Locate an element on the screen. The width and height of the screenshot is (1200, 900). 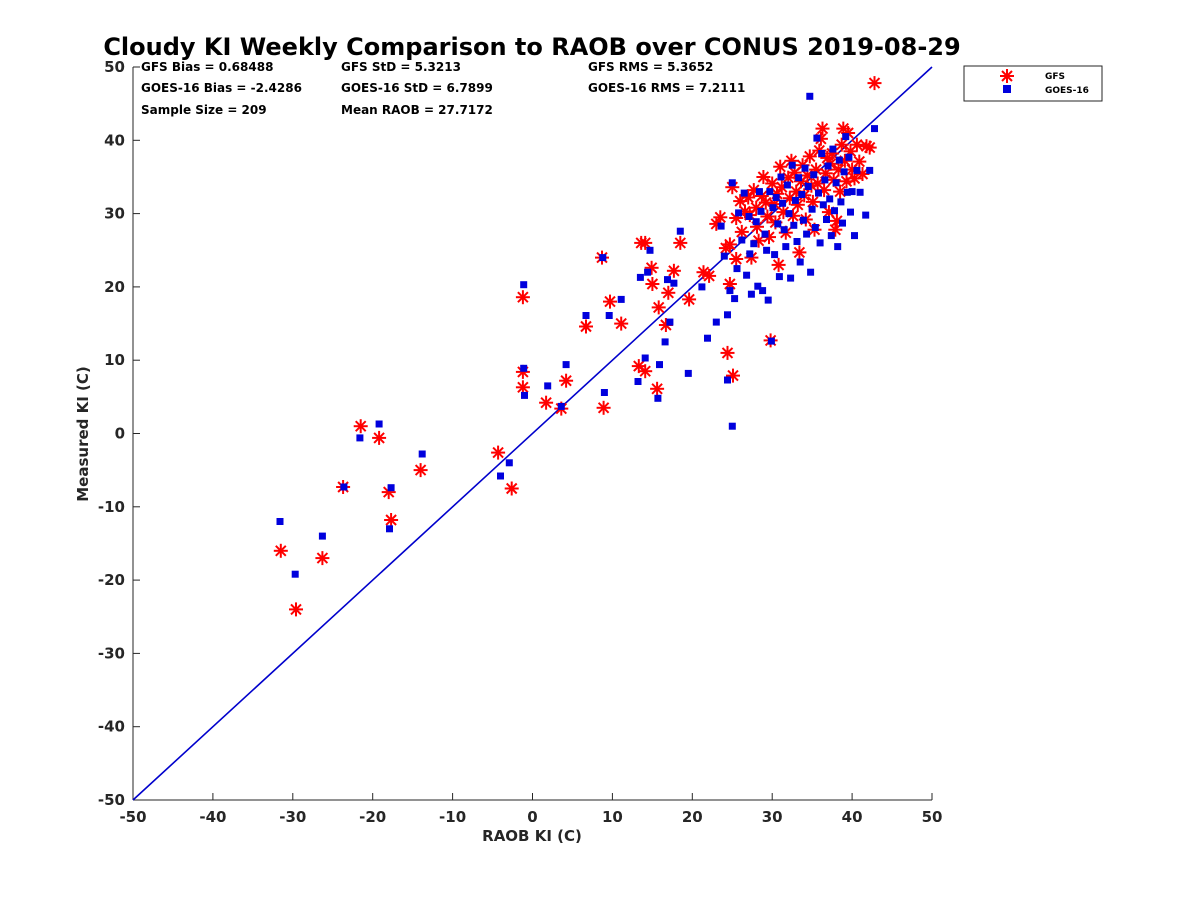
x-tick-label: 30 is located at coordinates (772, 817).